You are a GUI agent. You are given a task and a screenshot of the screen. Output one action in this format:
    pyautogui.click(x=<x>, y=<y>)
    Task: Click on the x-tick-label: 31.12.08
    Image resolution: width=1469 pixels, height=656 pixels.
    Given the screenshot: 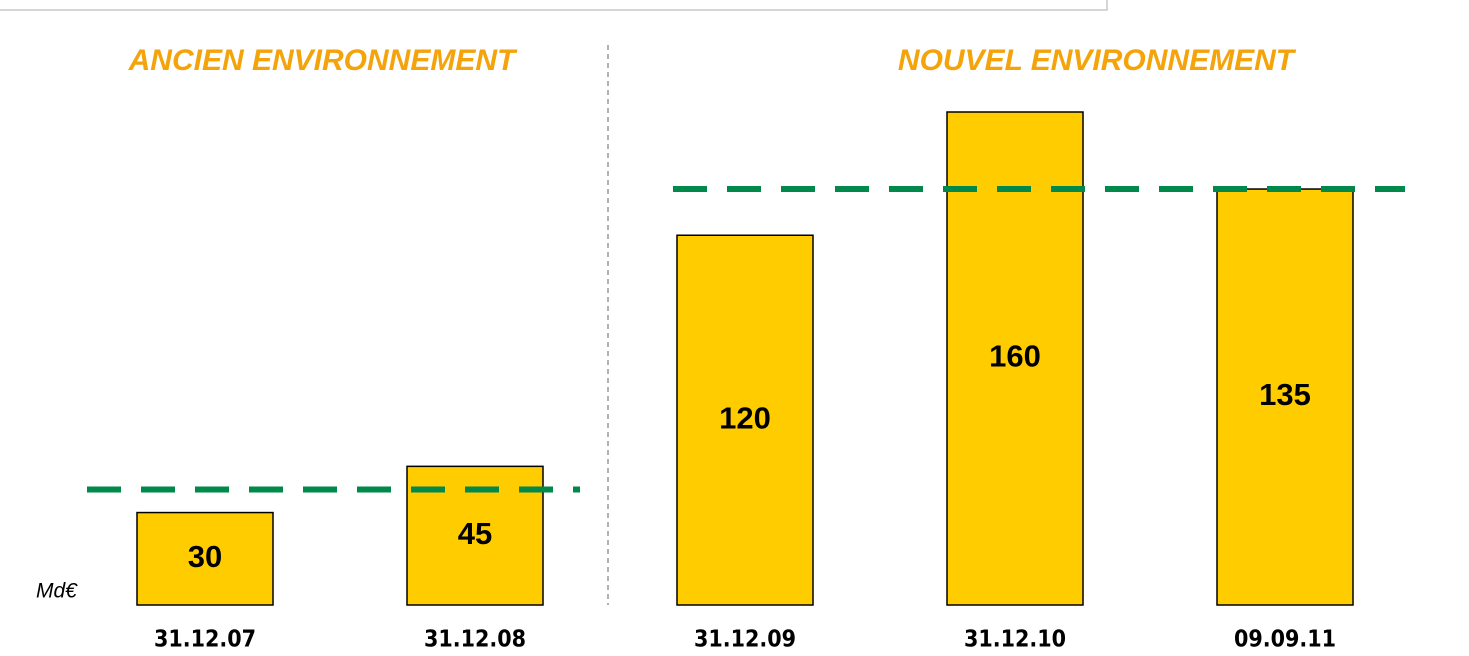 What is the action you would take?
    pyautogui.click(x=475, y=640)
    